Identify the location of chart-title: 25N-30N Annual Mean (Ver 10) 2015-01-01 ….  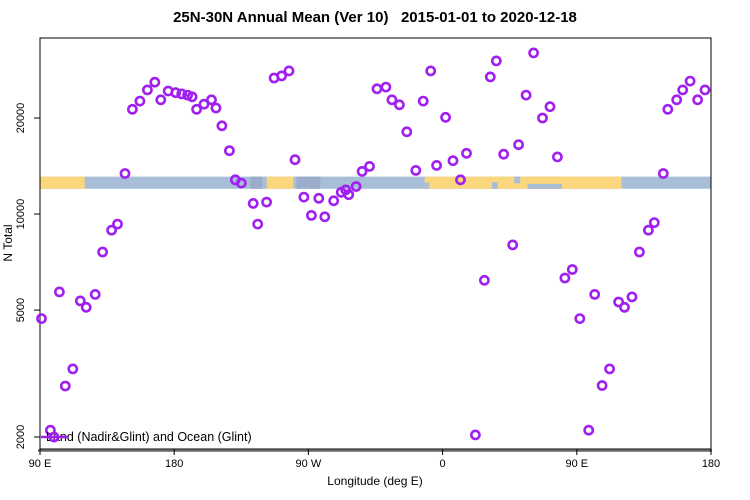
(375, 17).